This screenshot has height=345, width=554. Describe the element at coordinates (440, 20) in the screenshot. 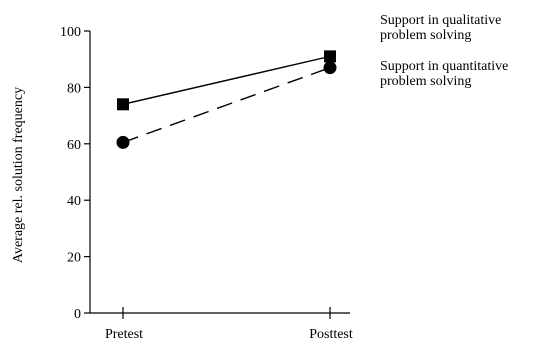

I see `legend-entry-line: Support in qualitative` at that location.